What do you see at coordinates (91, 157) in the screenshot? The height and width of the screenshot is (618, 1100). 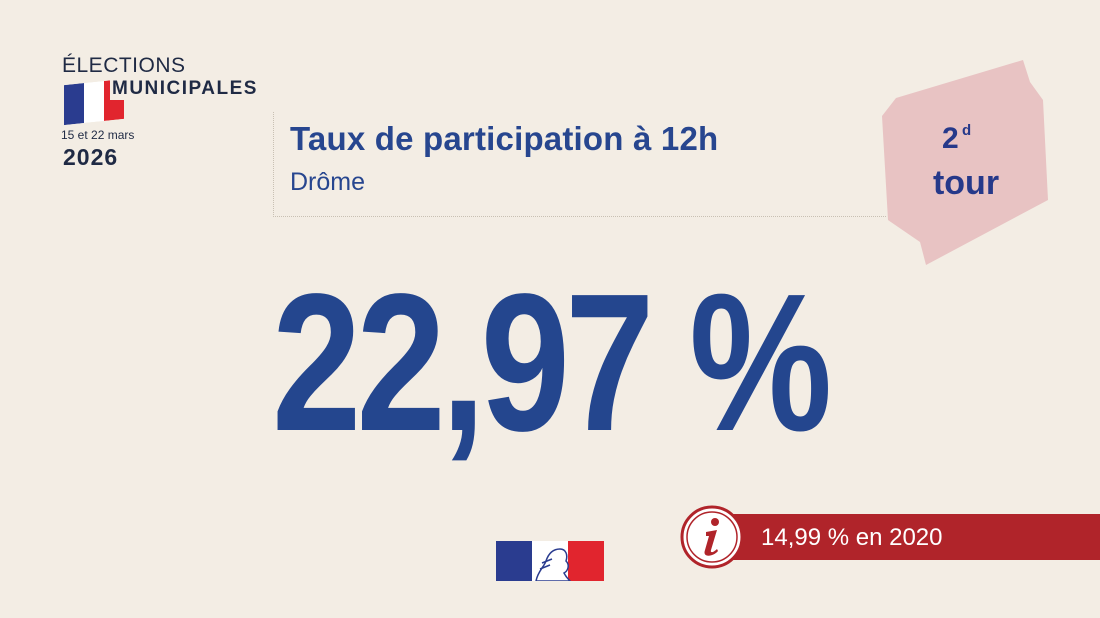 I see `logo-year-text: 2026` at bounding box center [91, 157].